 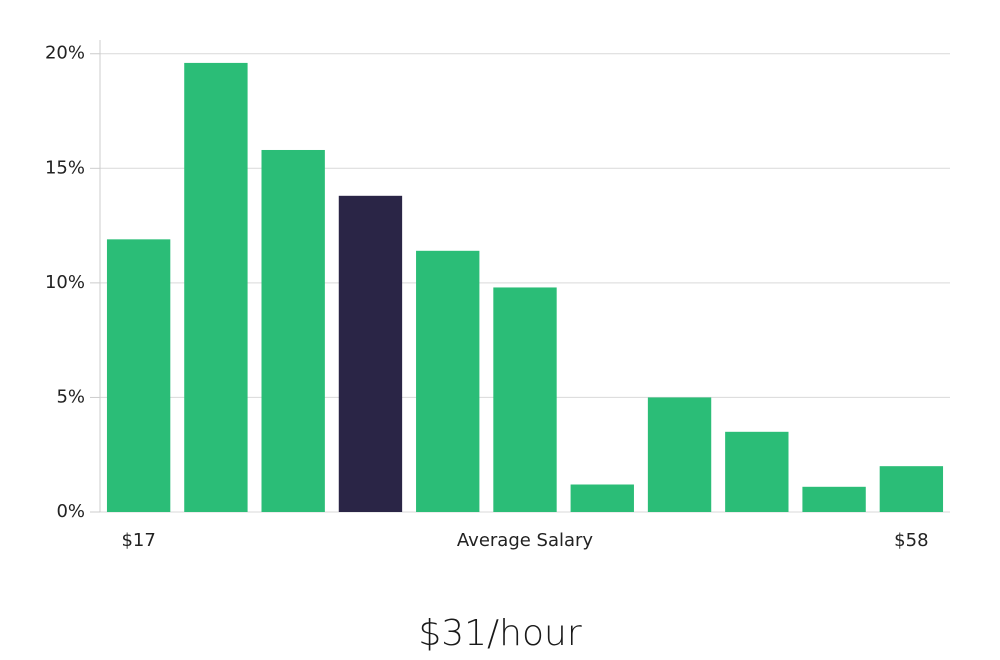 I want to click on x-tick-label: $58, so click(x=911, y=540).